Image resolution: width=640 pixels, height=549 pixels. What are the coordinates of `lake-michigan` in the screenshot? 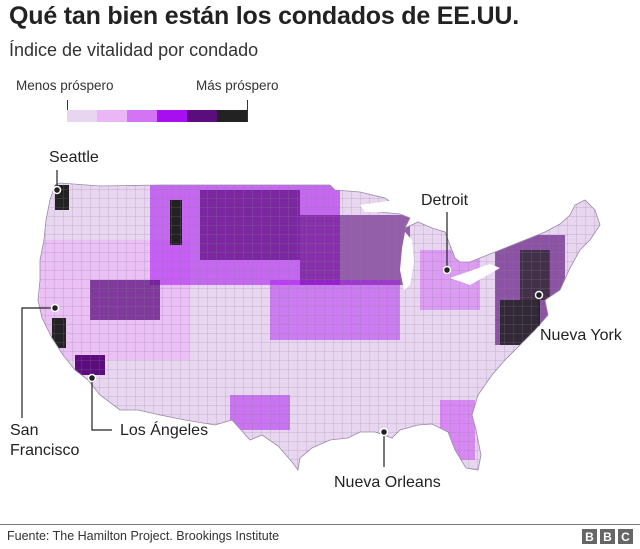 It's located at (407, 261).